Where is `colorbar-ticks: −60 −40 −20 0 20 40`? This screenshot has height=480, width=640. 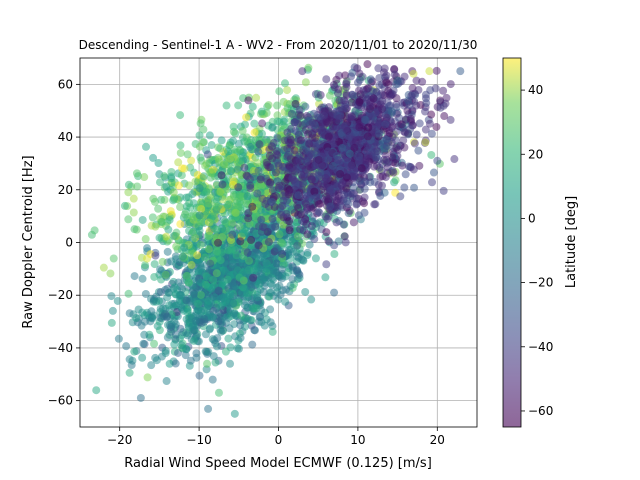 colorbar-ticks: −60 −40 −20 0 20 40 is located at coordinates (537, 250).